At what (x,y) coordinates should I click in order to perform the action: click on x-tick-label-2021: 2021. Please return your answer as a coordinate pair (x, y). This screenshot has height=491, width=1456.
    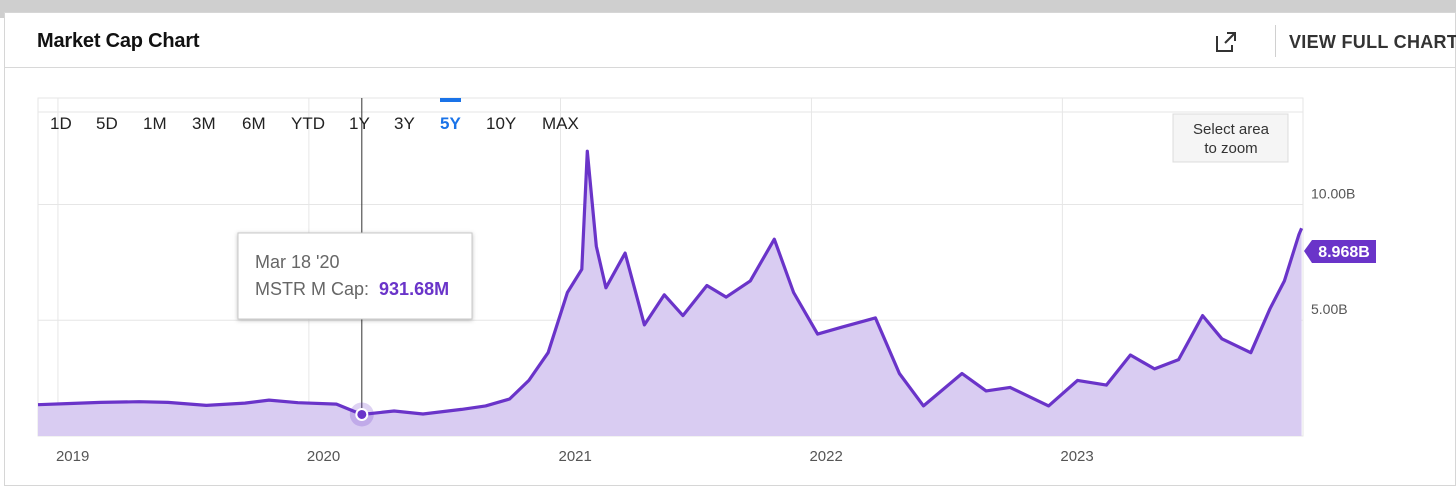
    Looking at the image, I should click on (575, 456).